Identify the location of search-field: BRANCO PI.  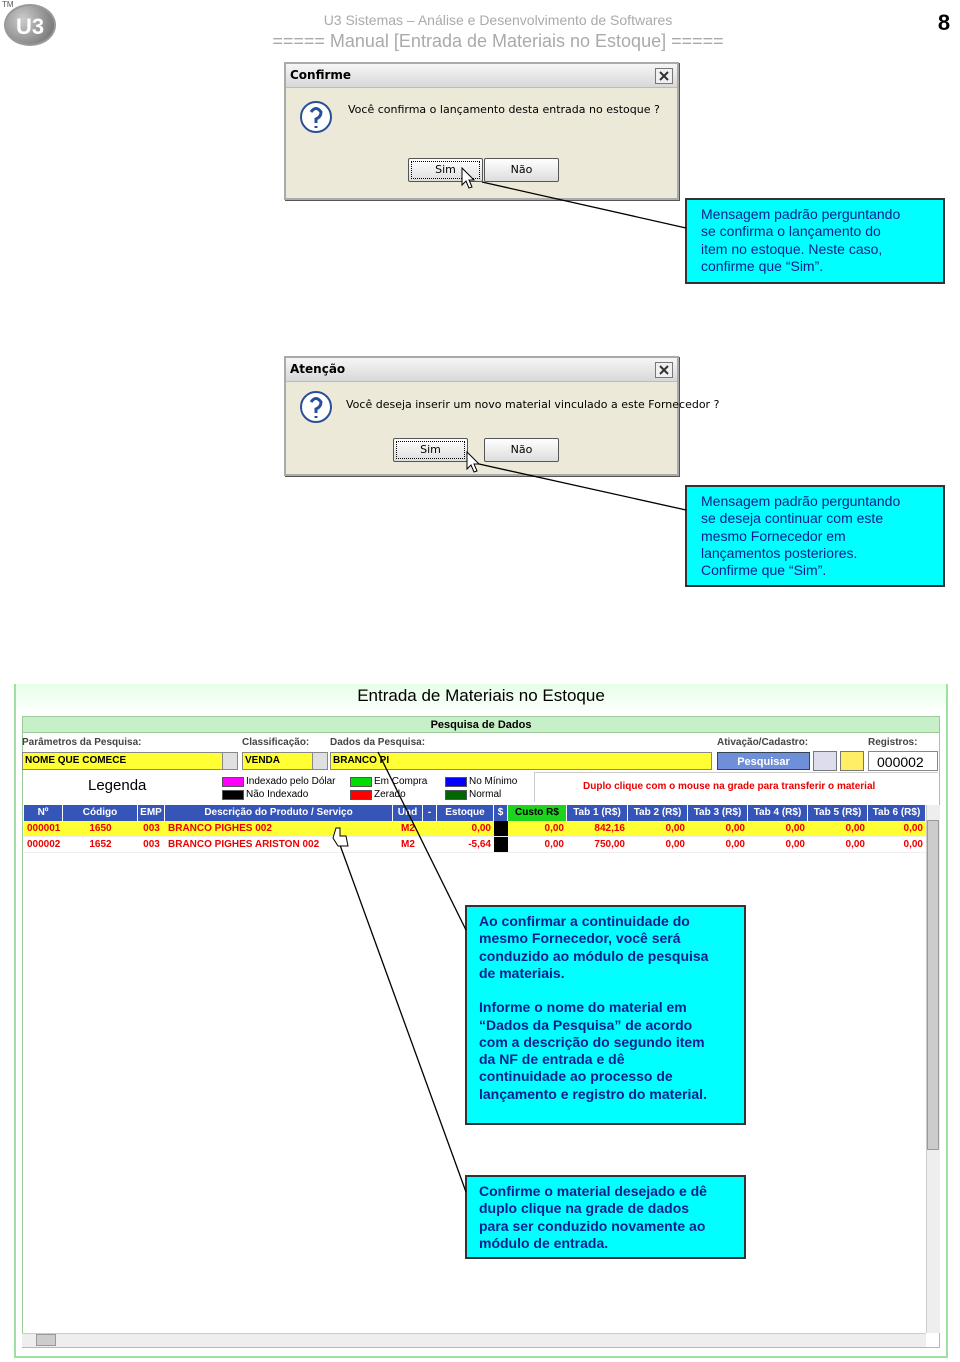
(521, 761).